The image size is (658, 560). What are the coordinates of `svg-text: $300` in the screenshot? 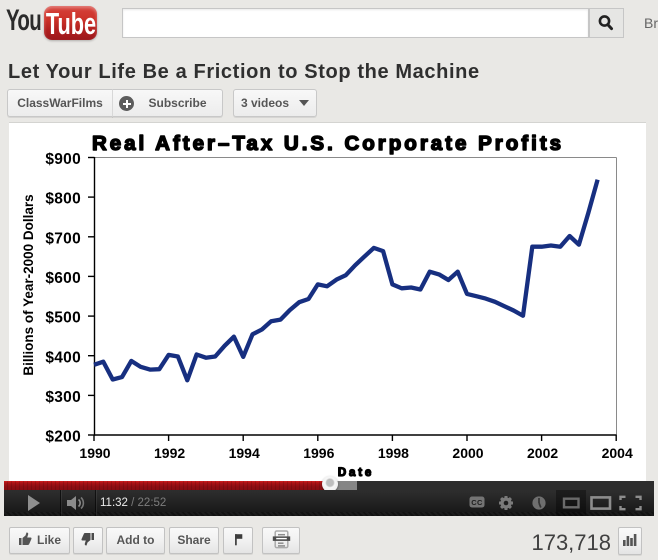 It's located at (63, 397).